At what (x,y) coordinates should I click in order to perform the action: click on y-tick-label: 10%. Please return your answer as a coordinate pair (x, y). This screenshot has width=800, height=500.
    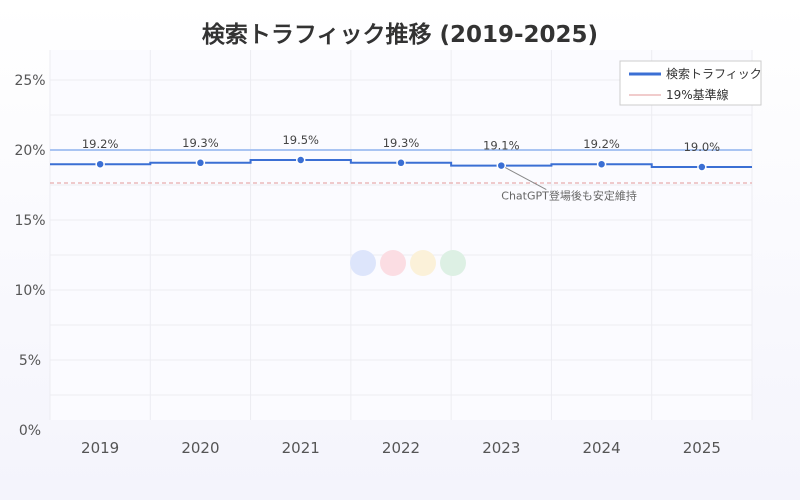
    Looking at the image, I should click on (29, 291).